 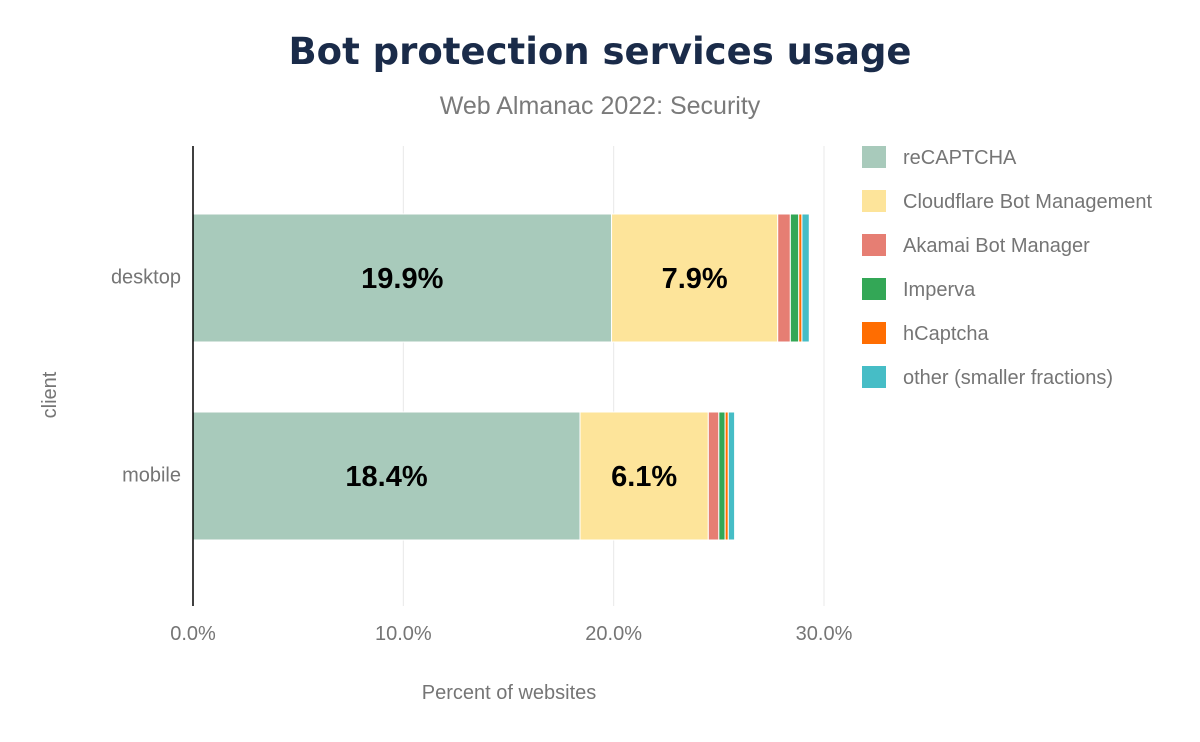 I want to click on legend-item: other (smaller fractions), so click(x=987, y=377).